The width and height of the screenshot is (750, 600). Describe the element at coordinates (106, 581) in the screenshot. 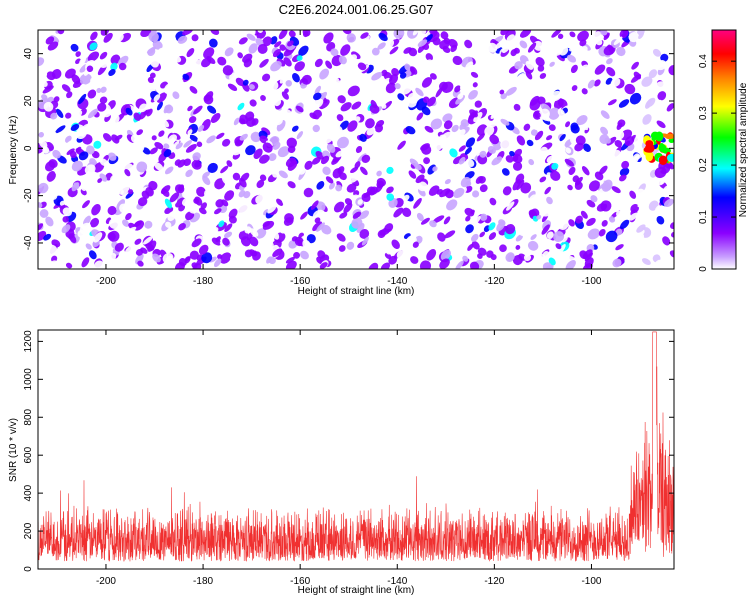

I see `snr-x-tick-label: -200` at that location.